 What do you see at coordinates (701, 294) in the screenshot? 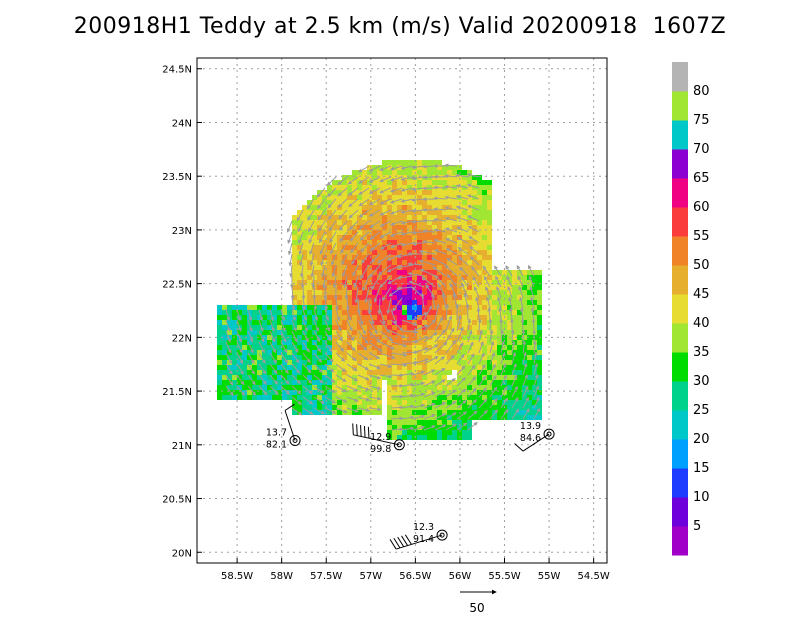
I see `colorbar-label: 45` at bounding box center [701, 294].